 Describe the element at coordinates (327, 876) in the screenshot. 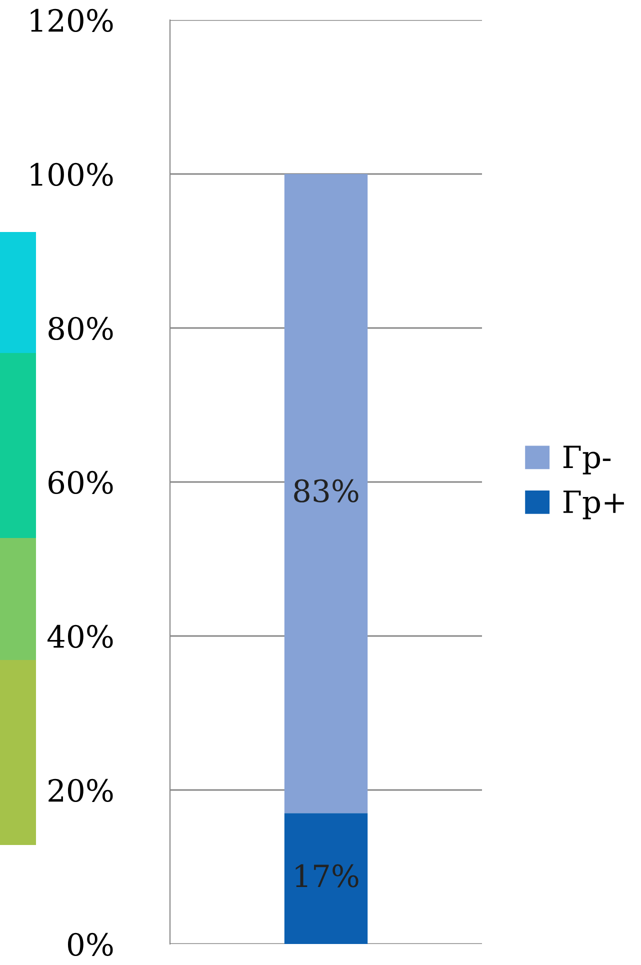

I see `data-label: 17%` at that location.